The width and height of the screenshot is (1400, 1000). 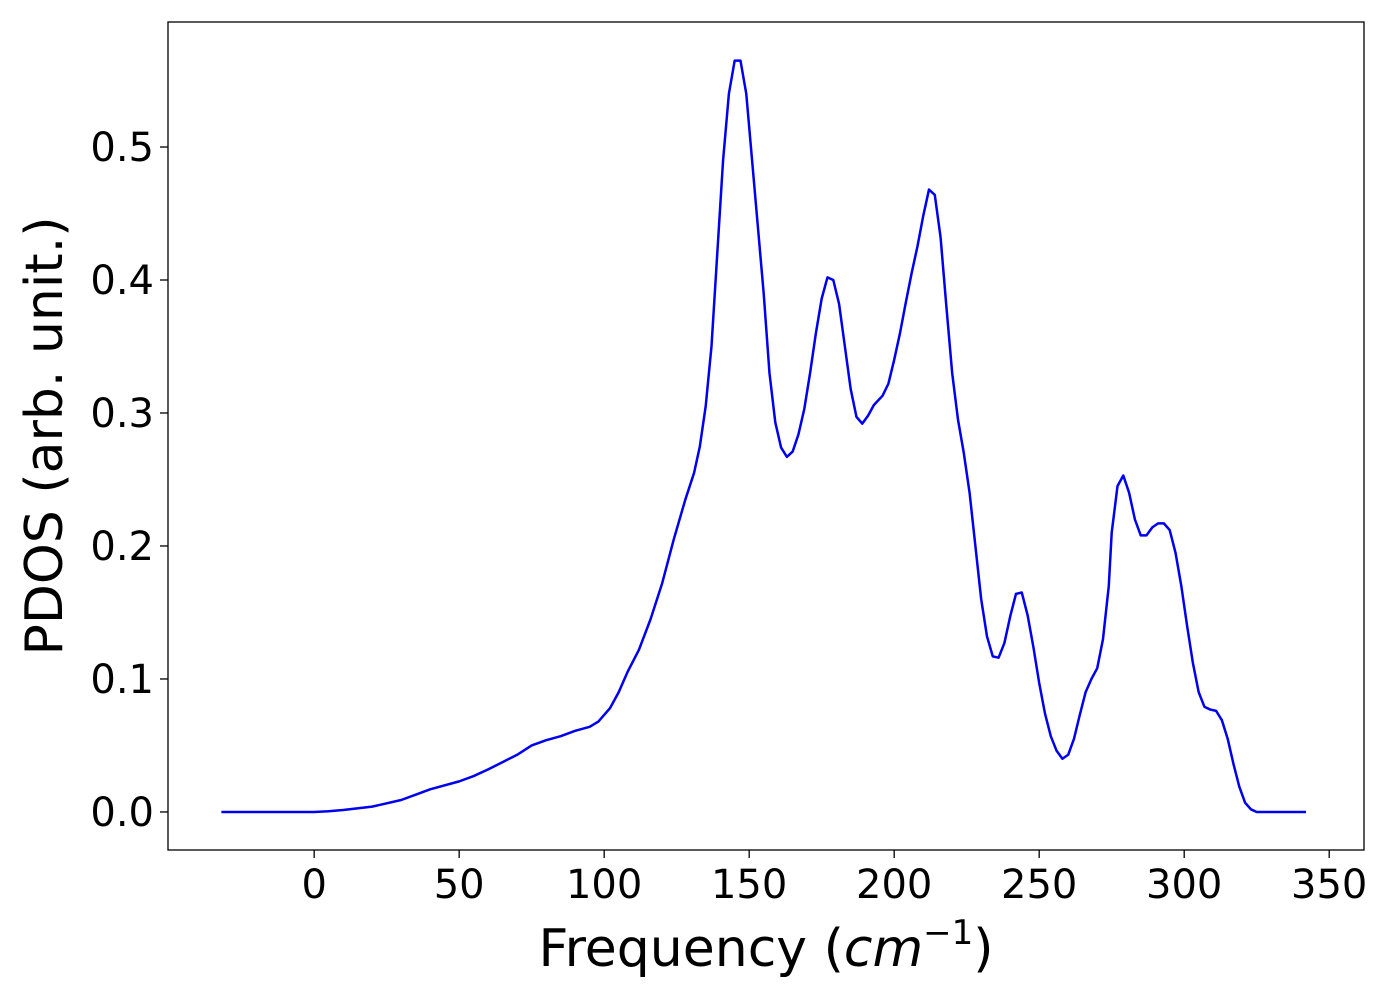 I want to click on y-axis-label: PDOS (arb. unit.), so click(x=45, y=435).